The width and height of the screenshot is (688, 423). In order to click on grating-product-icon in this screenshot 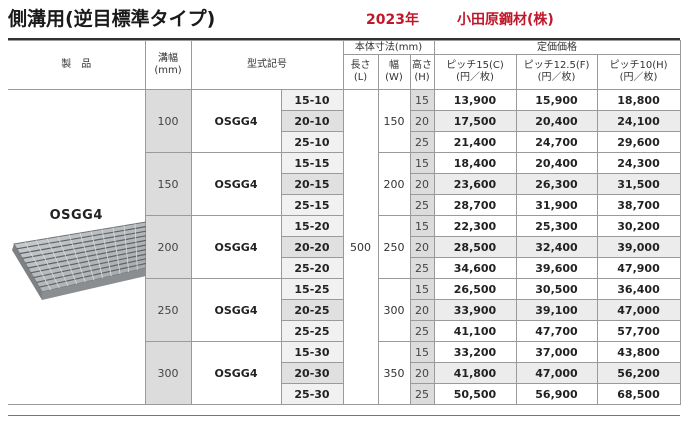, I will do `click(79, 260)`.